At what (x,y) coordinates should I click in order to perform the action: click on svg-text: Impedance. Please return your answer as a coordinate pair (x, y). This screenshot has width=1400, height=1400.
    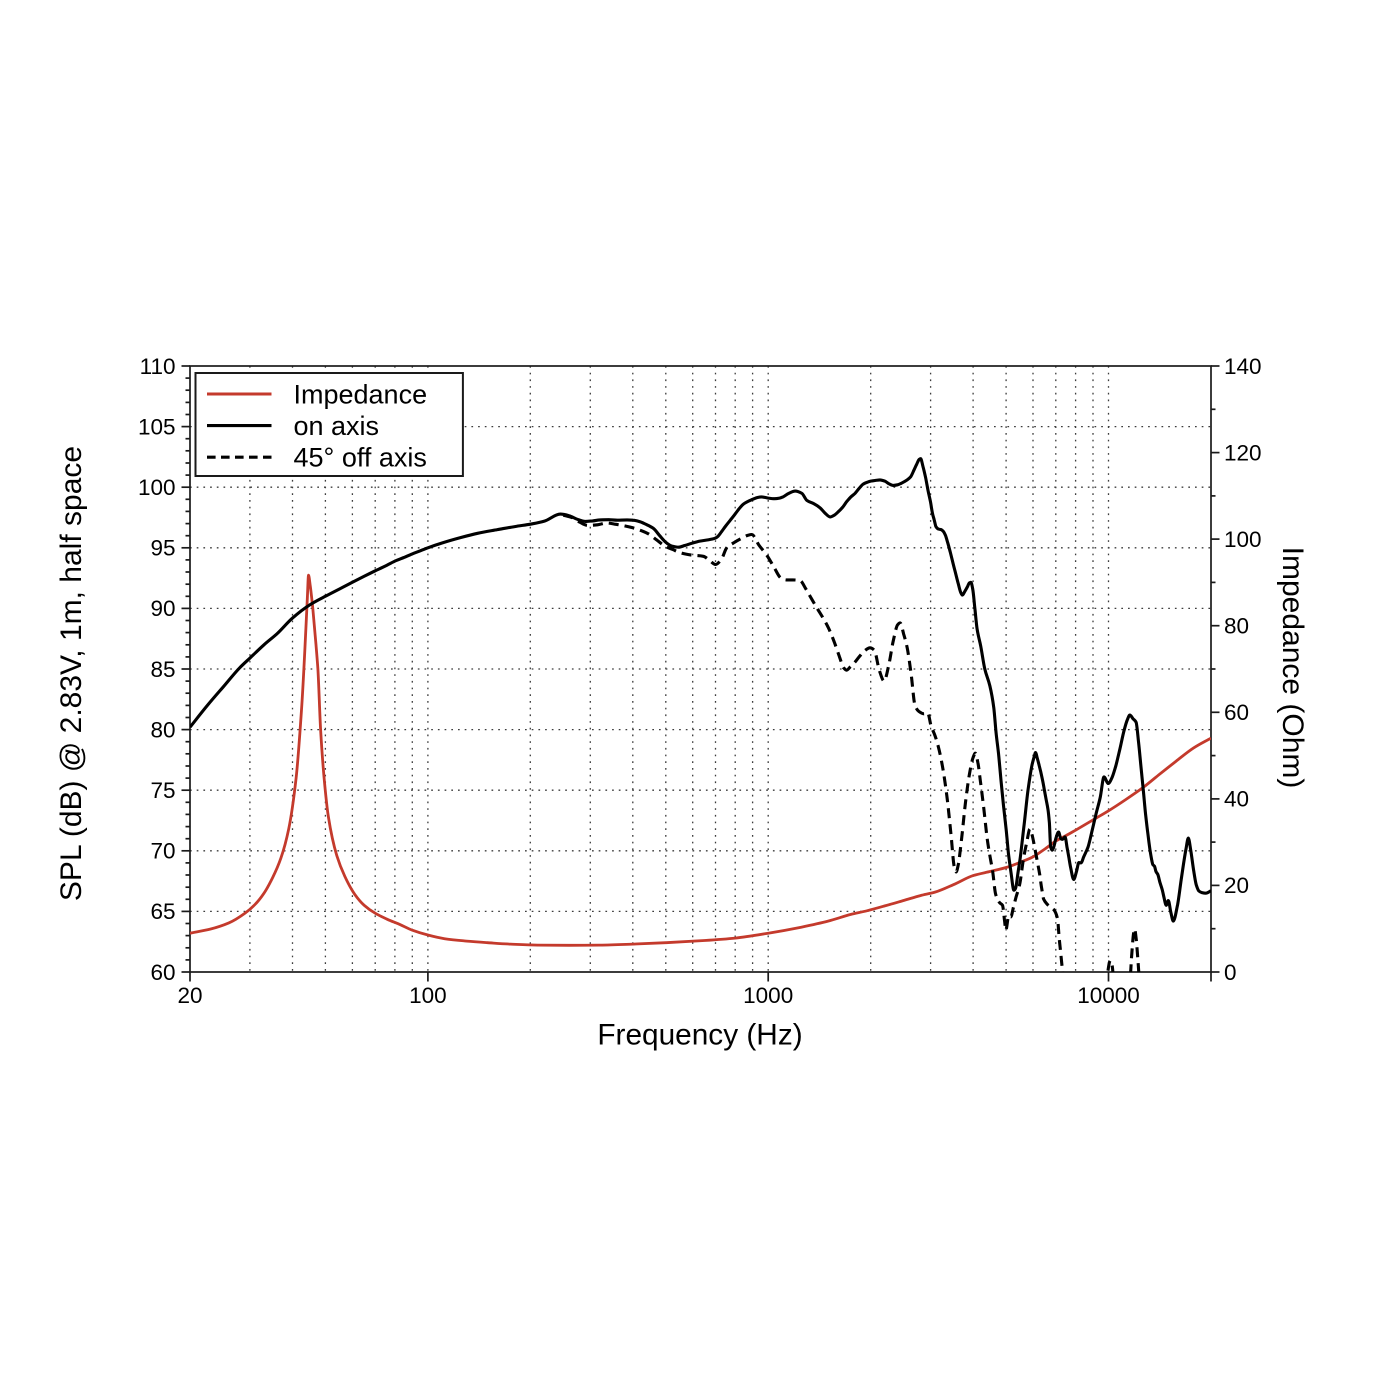
    Looking at the image, I should click on (361, 395).